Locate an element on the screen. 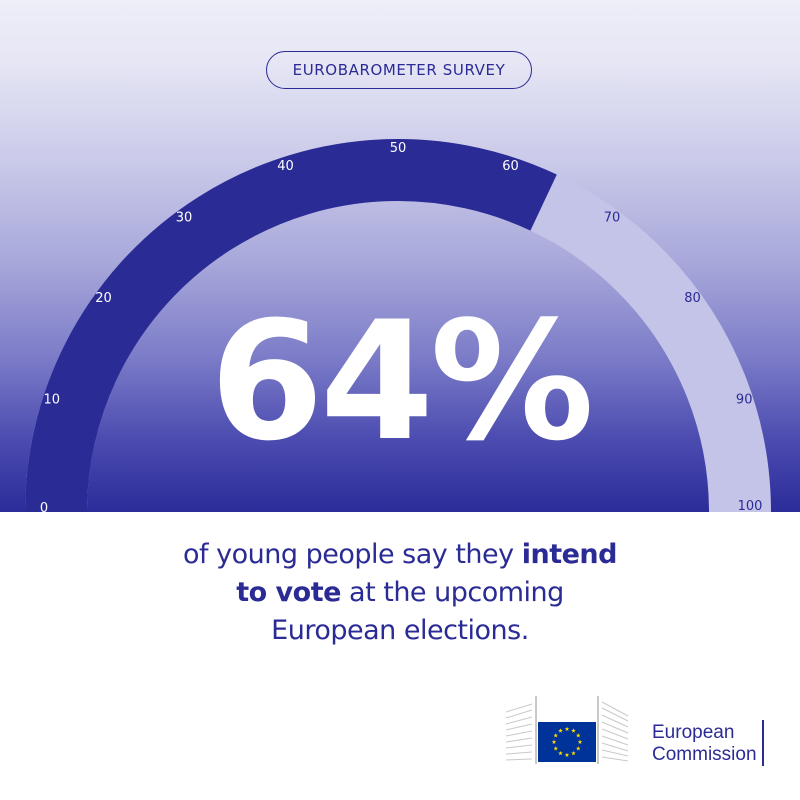  gauge-tick-label: 10 is located at coordinates (52, 400).